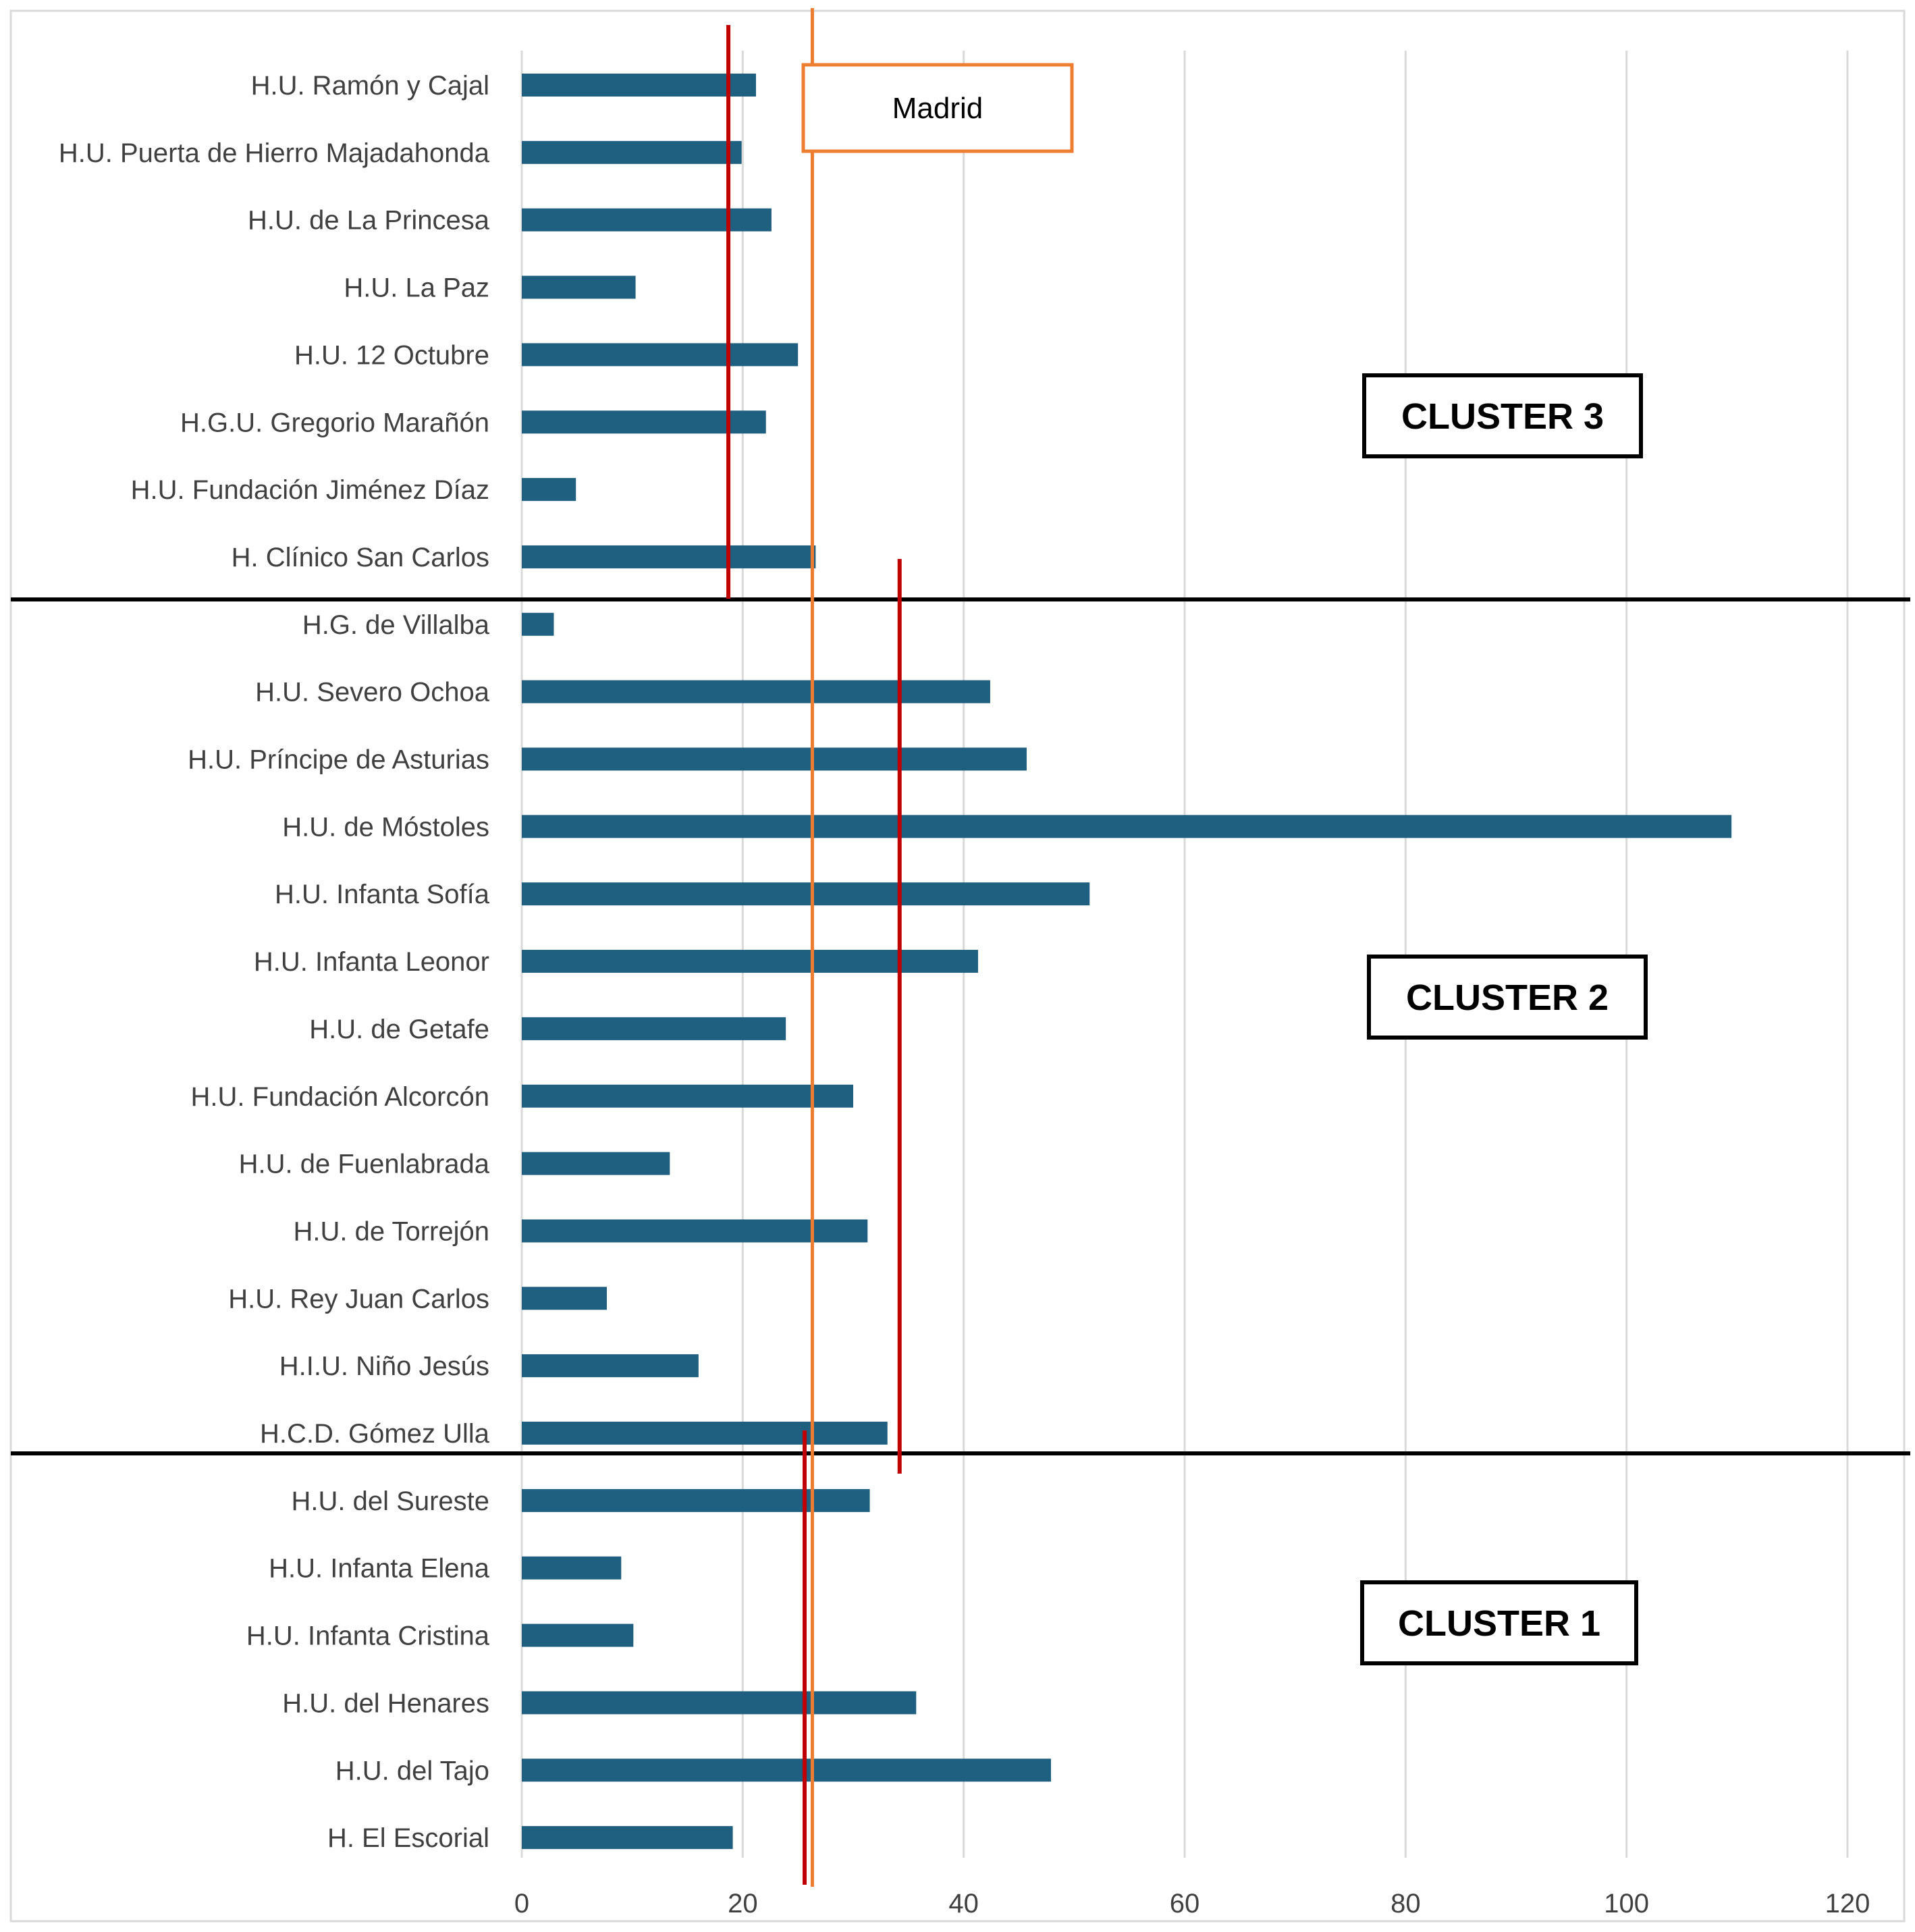 The image size is (1915, 1932). I want to click on category-label-9: H.U. Severo Ochoa, so click(373, 693).